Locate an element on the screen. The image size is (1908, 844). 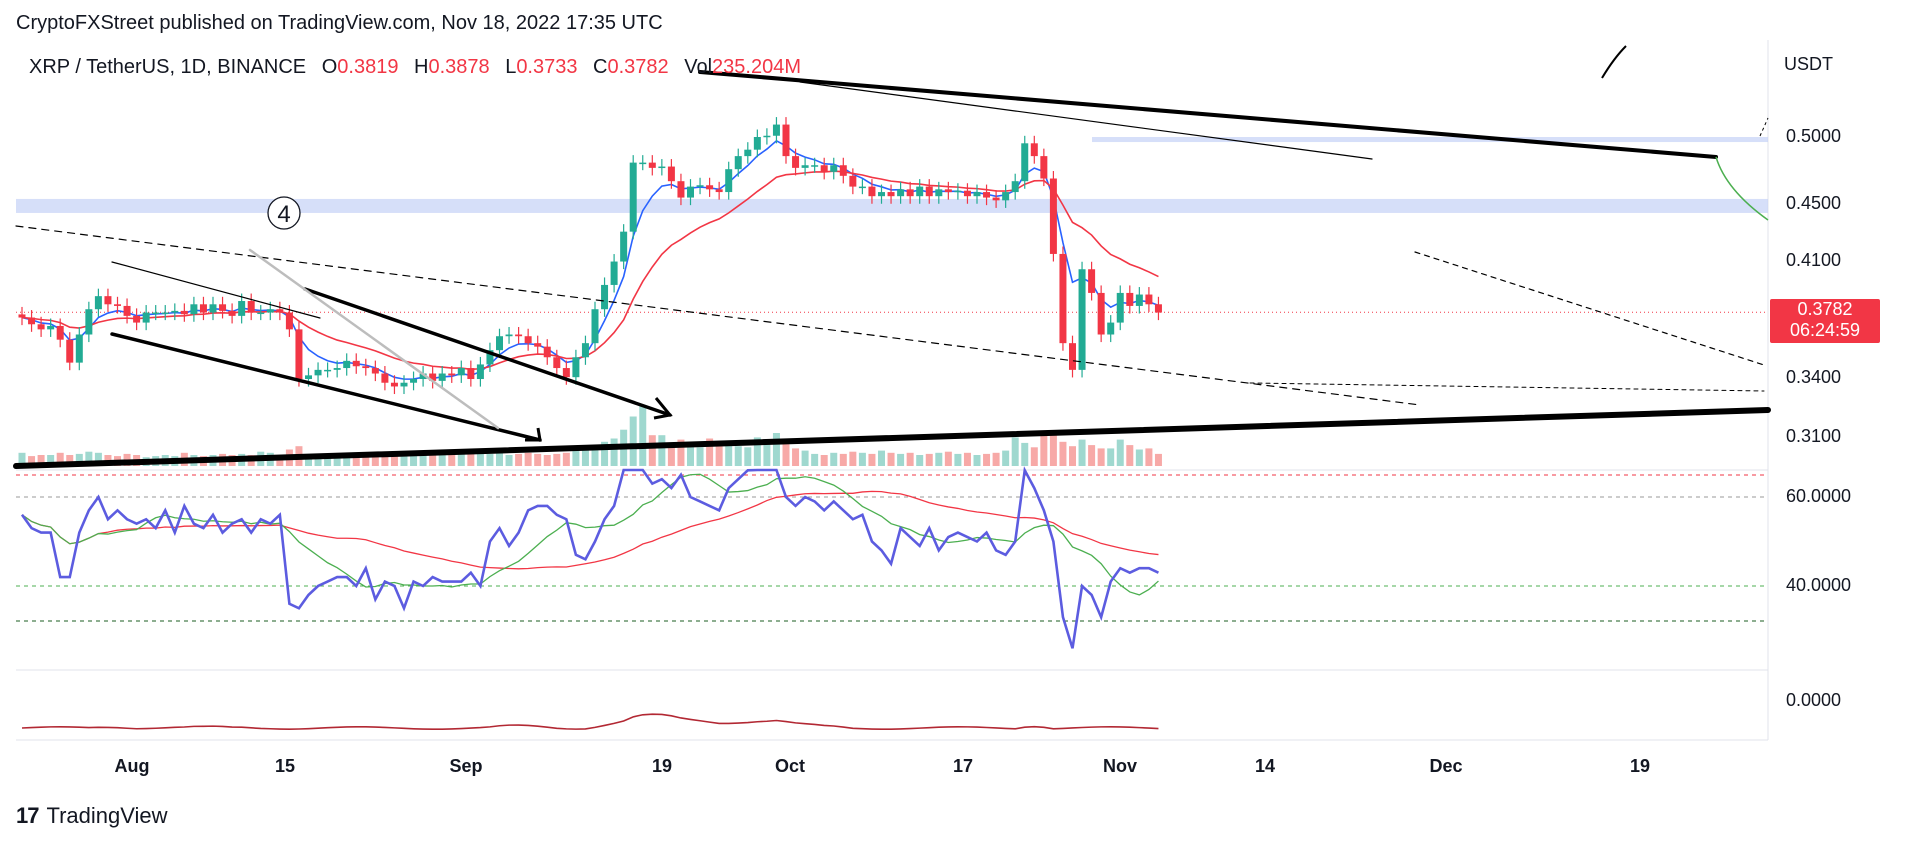
rsi-fast-signal is located at coordinates (590, 534).